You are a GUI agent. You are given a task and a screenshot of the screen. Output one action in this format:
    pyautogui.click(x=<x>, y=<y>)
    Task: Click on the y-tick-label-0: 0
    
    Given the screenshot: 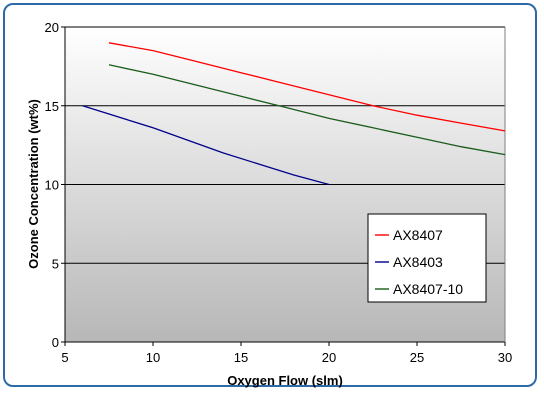 What is the action you would take?
    pyautogui.click(x=55, y=342)
    